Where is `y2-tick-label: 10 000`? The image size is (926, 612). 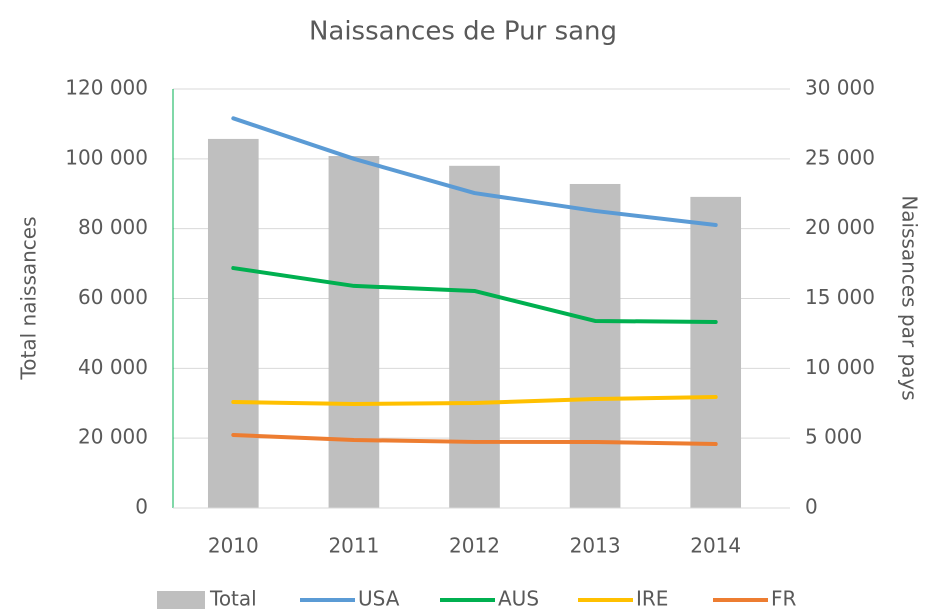
y2-tick-label: 10 000 is located at coordinates (840, 367).